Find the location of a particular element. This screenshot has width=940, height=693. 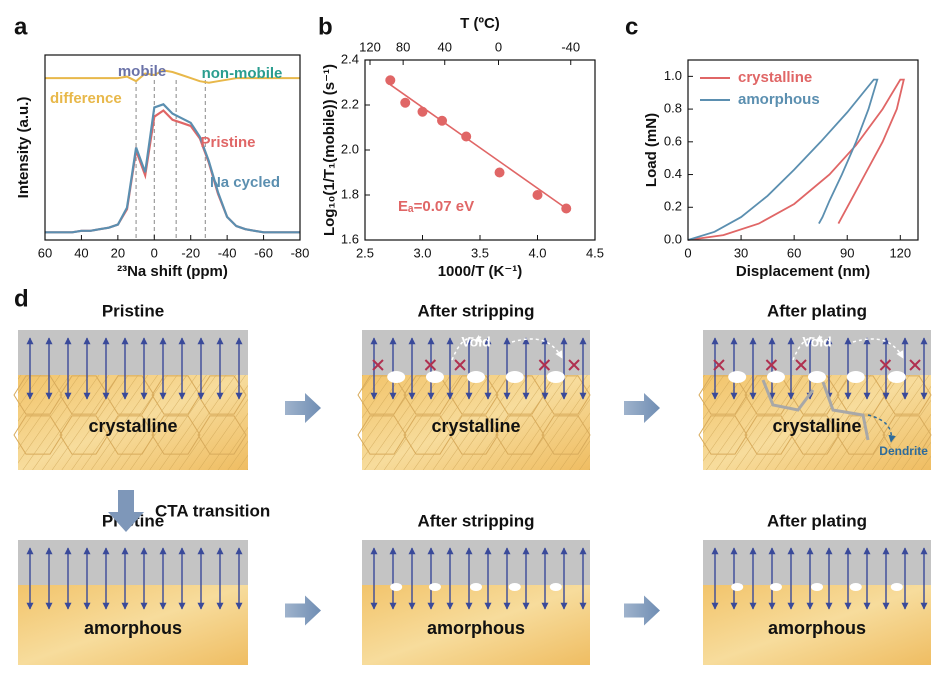

x-axis-label: ²³Na shift (ppm) is located at coordinates (172, 271).